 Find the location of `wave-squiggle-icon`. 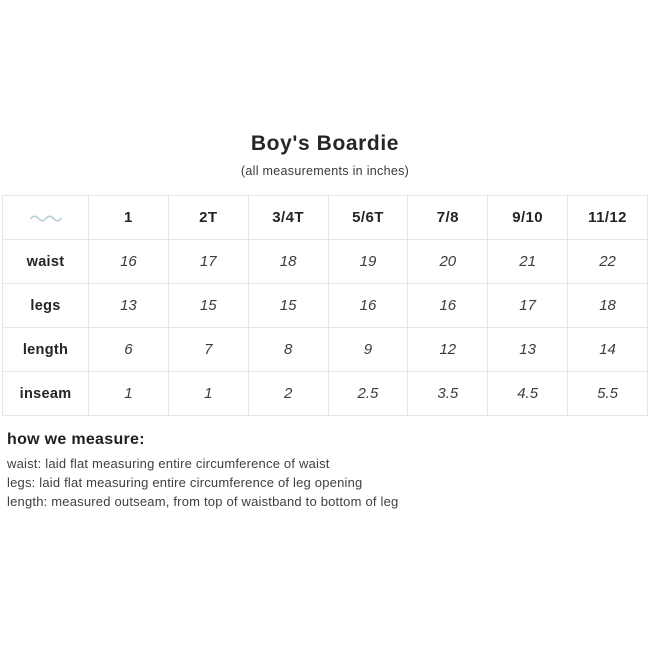

wave-squiggle-icon is located at coordinates (46, 217).